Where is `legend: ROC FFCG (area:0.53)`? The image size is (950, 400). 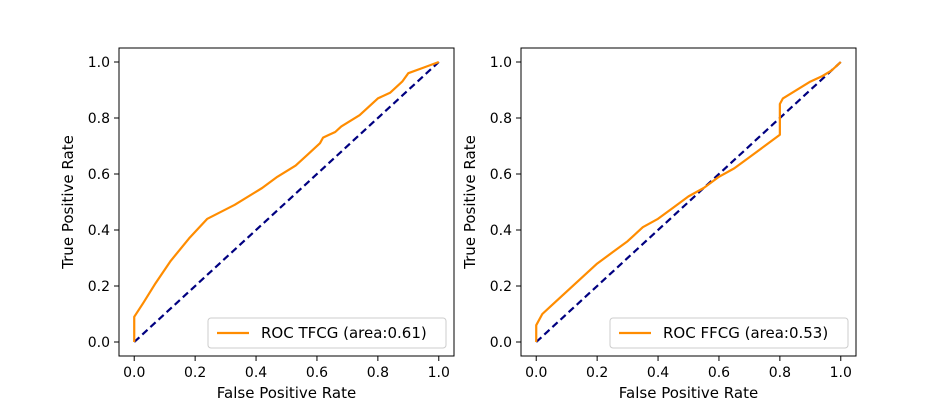
legend: ROC FFCG (area:0.53) is located at coordinates (729, 333).